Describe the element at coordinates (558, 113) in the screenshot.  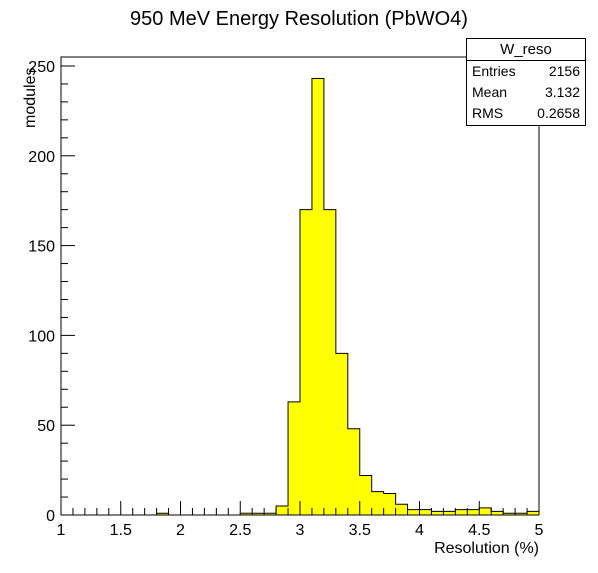
I see `stats-value: 0.2658` at that location.